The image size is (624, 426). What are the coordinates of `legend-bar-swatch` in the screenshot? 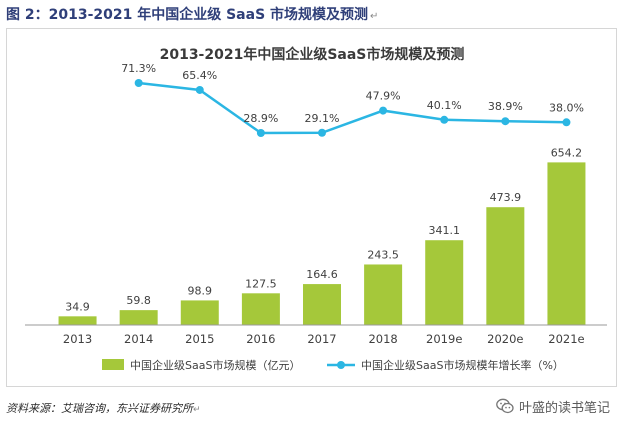 It's located at (113, 364).